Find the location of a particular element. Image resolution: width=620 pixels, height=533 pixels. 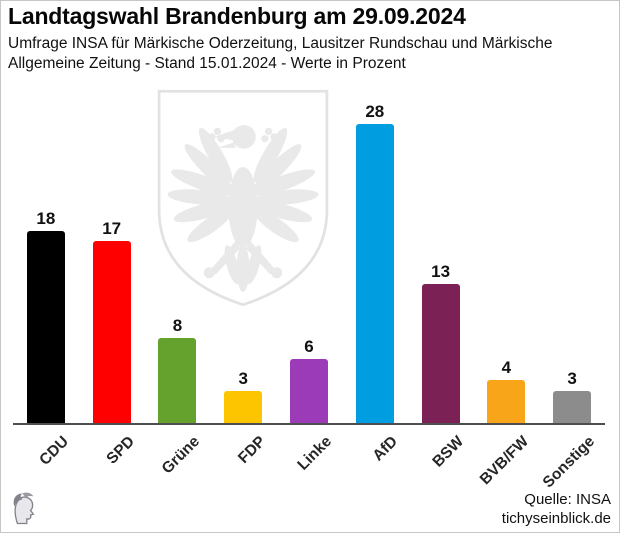

bar-sonstige is located at coordinates (572, 407).